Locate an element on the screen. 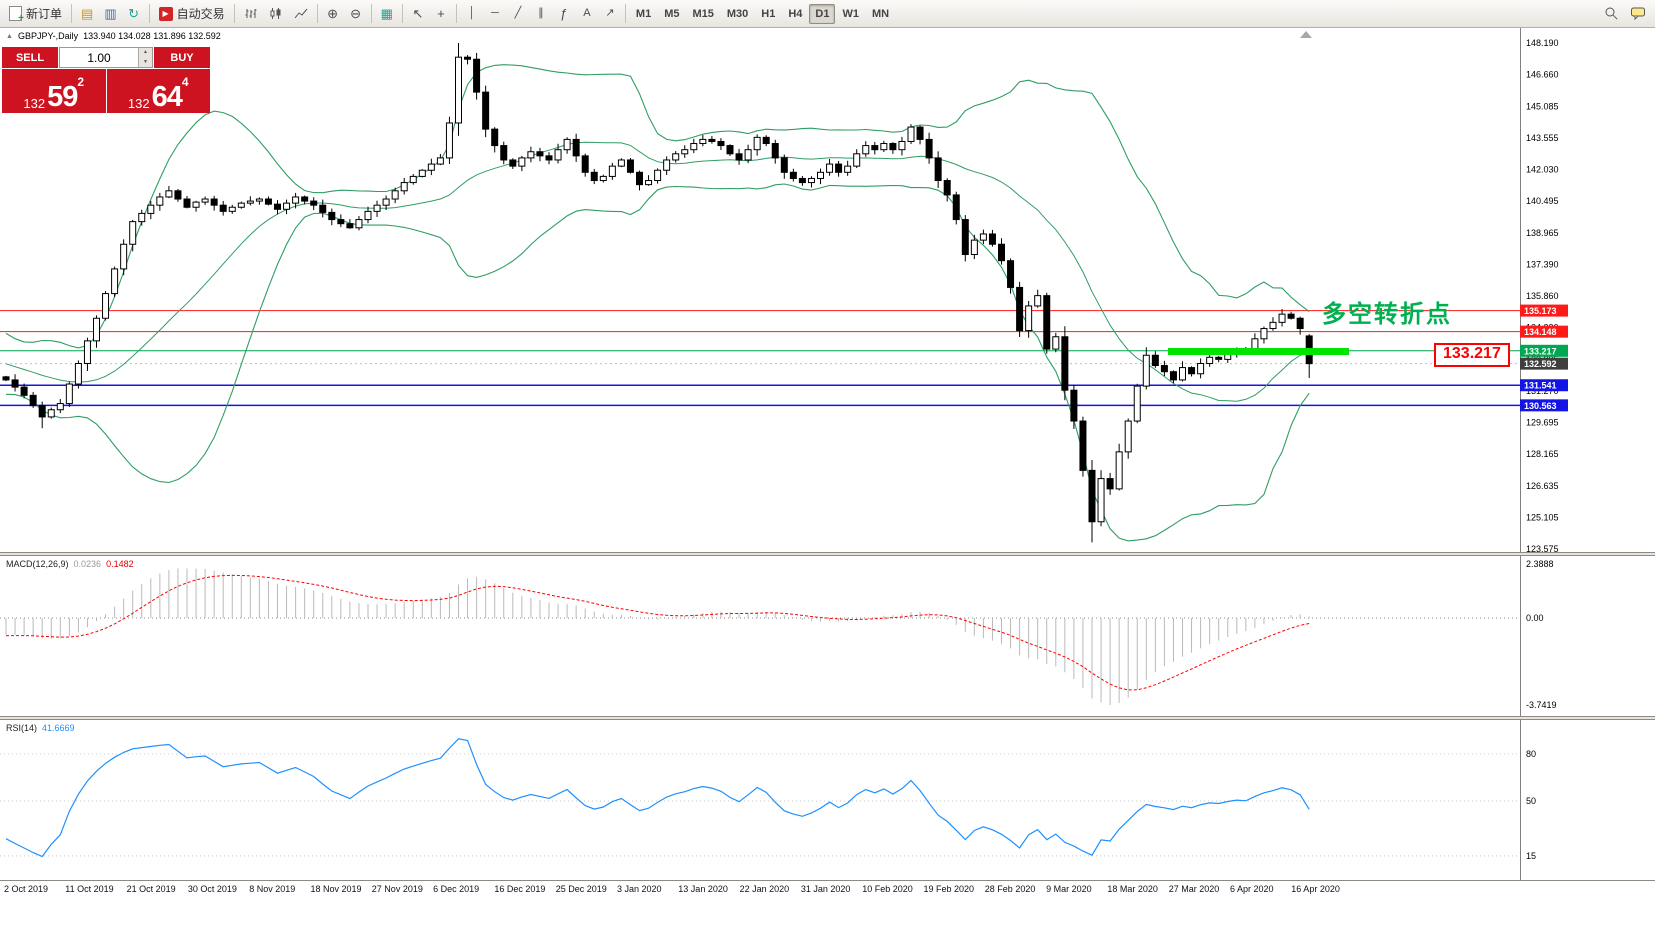 This screenshot has width=1655, height=952. macd-signal-line is located at coordinates (657, 632).